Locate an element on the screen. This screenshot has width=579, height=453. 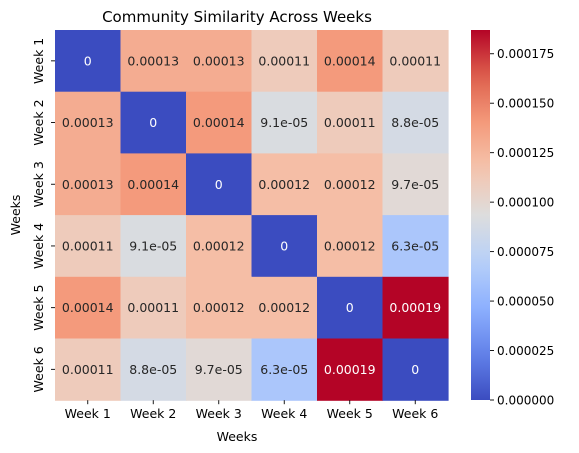
cell-label-r4-c5: 0.00012 is located at coordinates (350, 245).